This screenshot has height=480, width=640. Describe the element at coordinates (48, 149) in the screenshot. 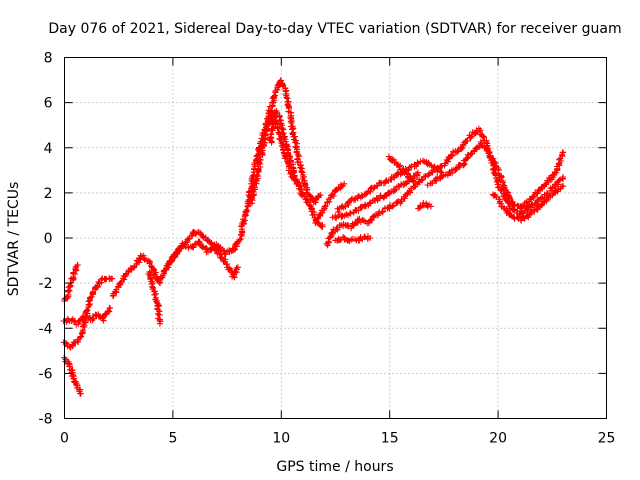

I see `y-tick-label: 4` at that location.